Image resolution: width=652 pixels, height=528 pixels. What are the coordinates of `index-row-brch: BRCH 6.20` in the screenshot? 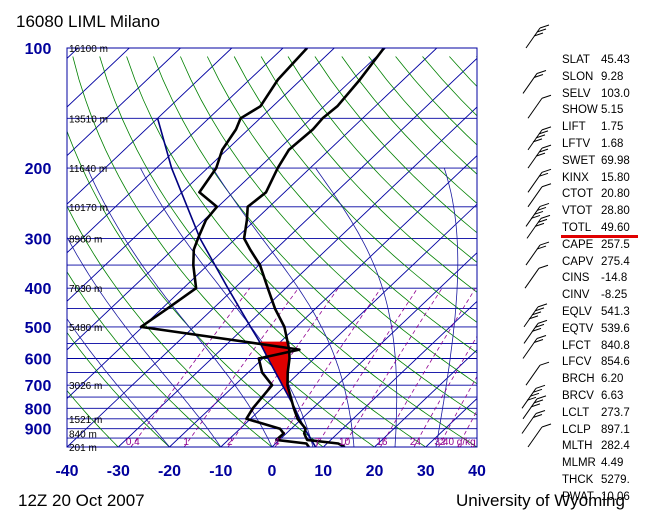 It's located at (596, 379).